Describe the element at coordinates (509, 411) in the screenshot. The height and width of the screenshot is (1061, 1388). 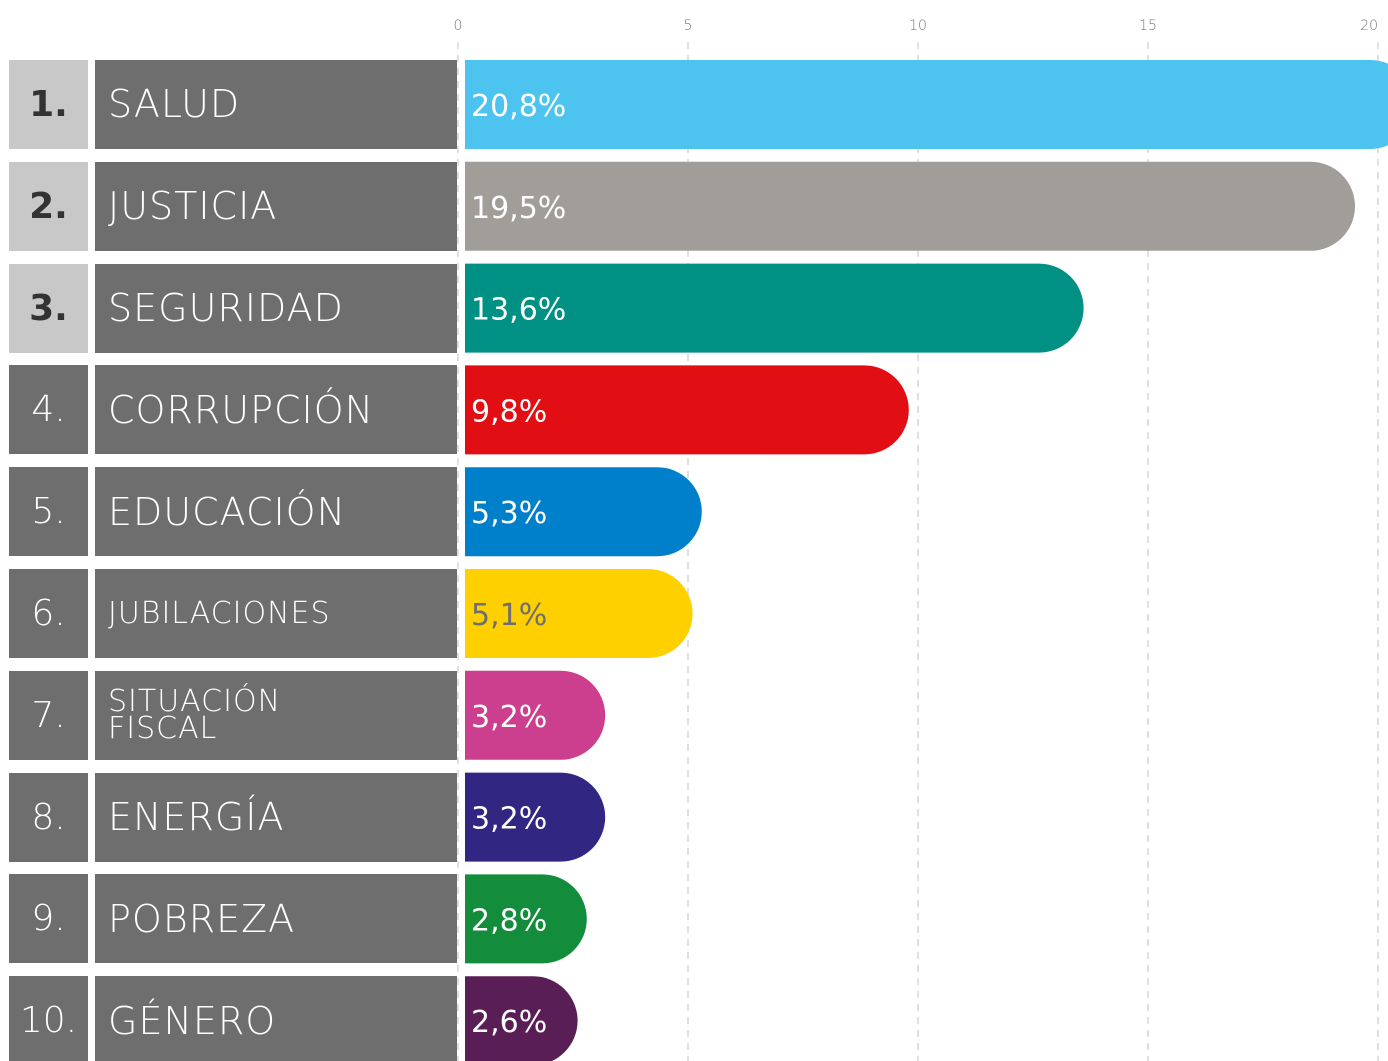
I see `value-label: 9,8%` at that location.